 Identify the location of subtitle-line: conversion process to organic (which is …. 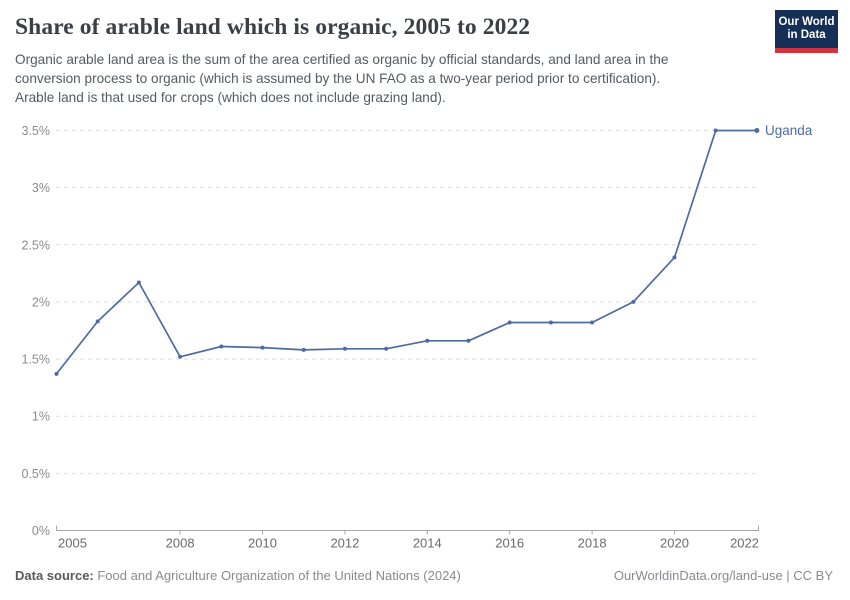
(338, 79).